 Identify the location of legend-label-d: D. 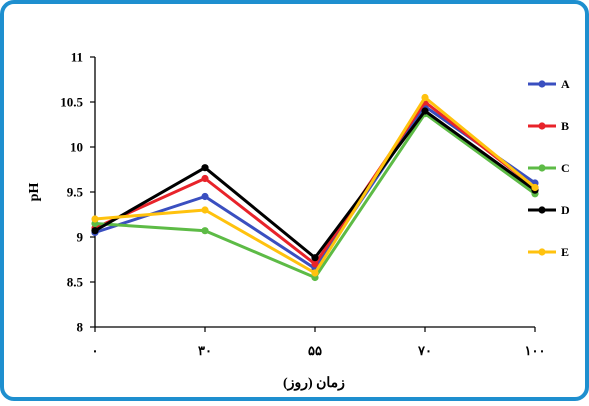
(565, 210).